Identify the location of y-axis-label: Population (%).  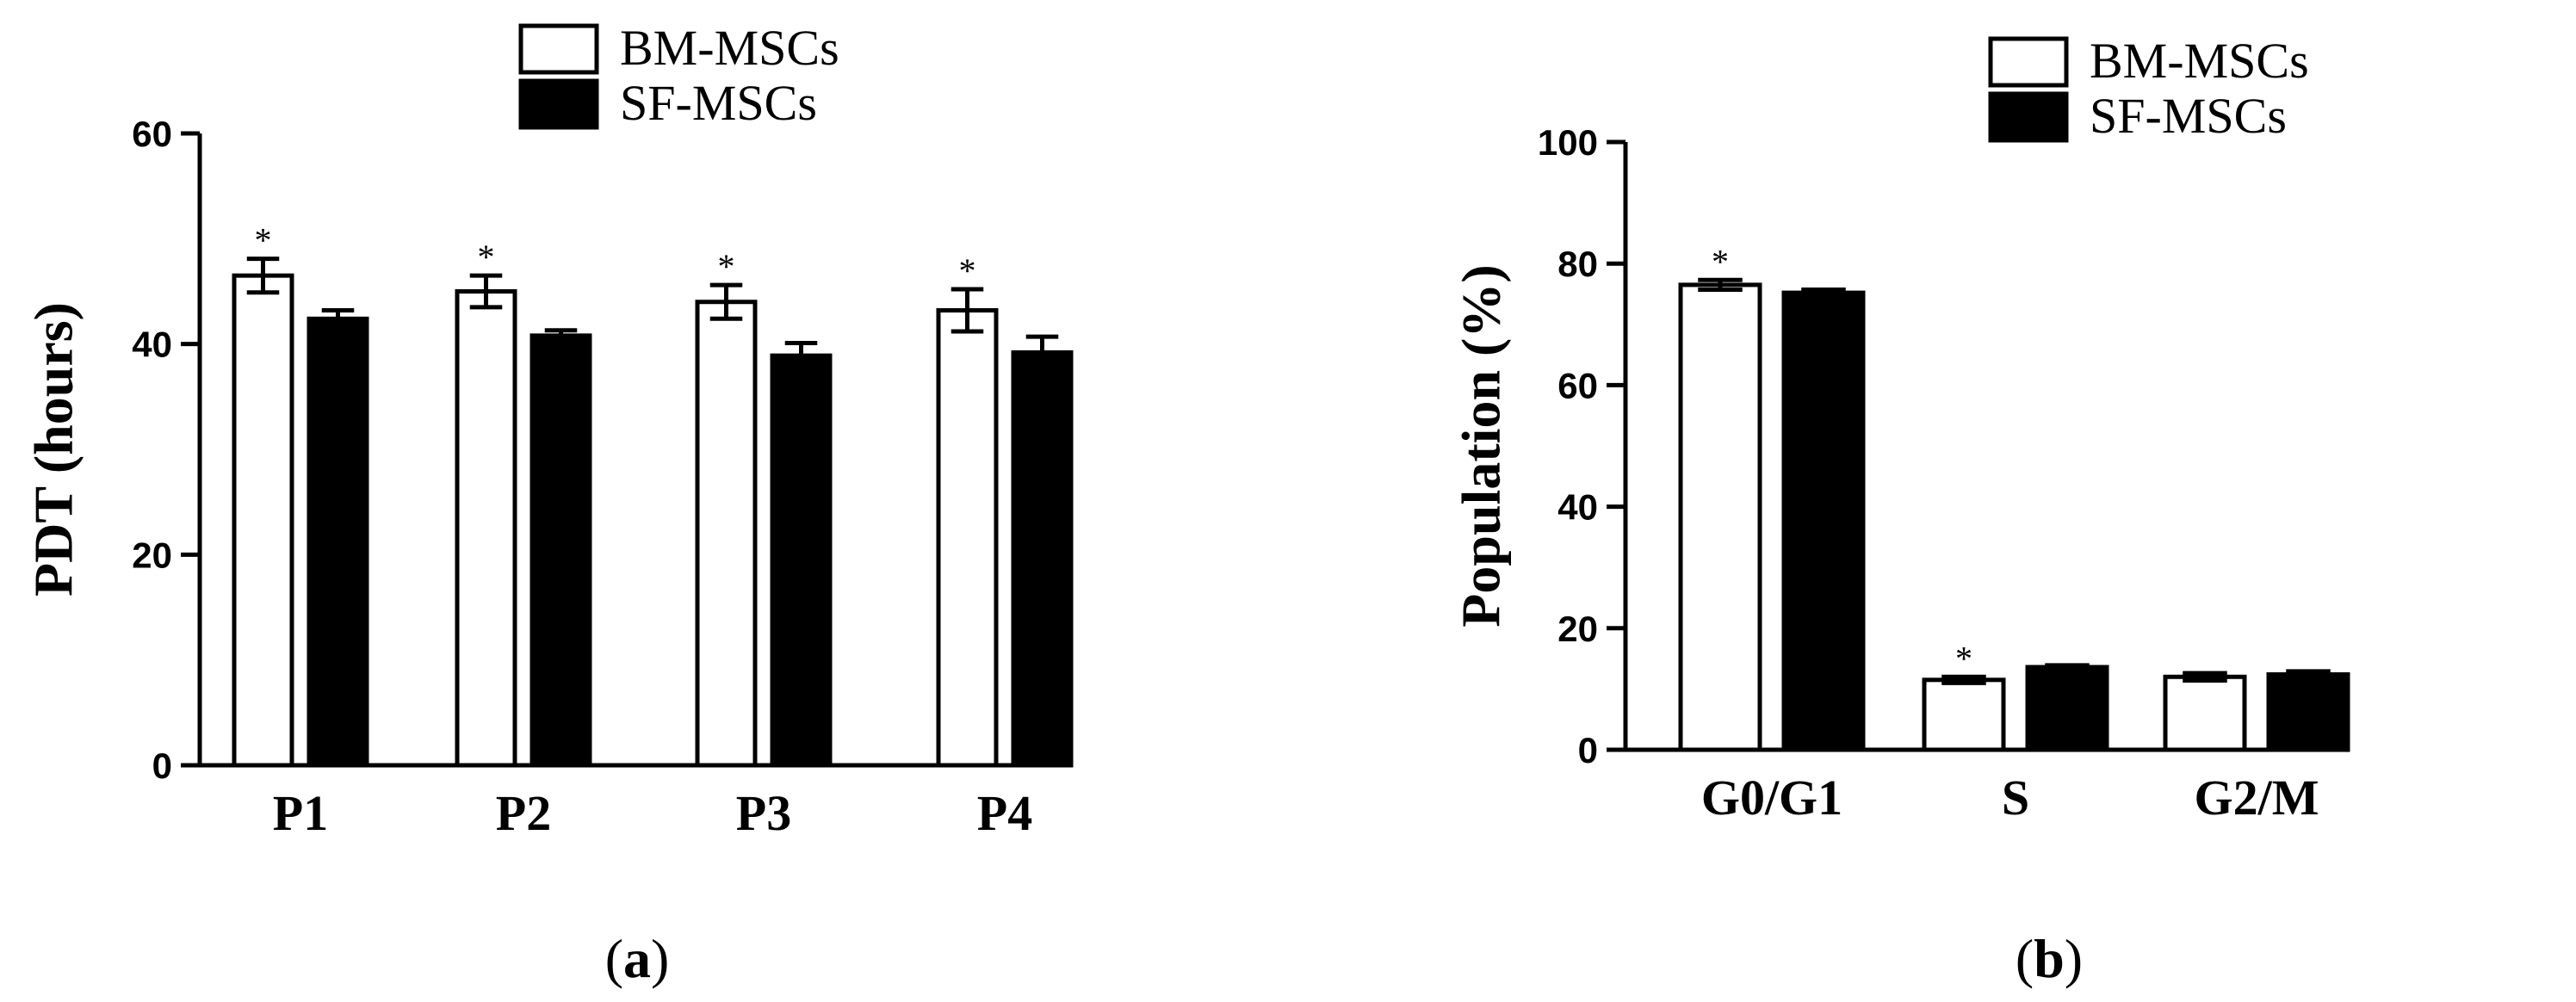
(1482, 446).